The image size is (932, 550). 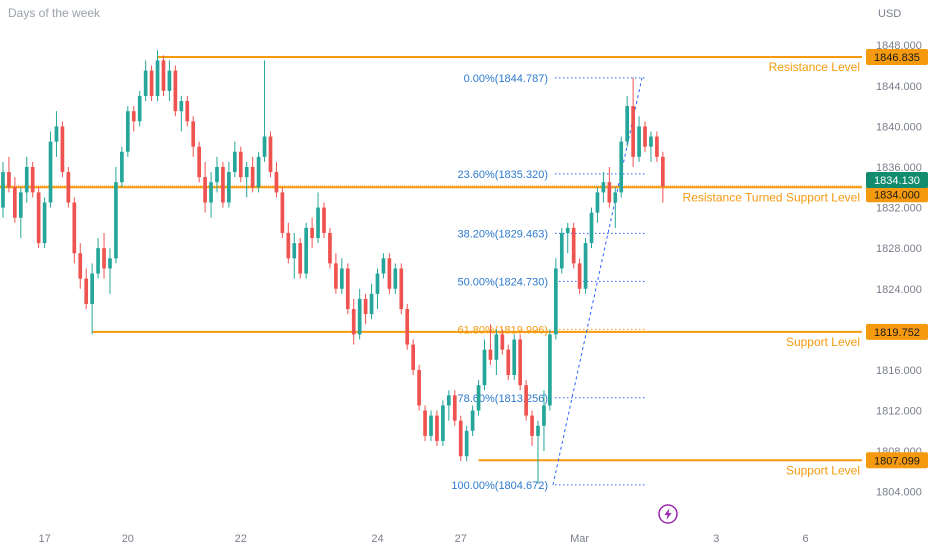 I want to click on chart-title: Days of the week, so click(x=54, y=13).